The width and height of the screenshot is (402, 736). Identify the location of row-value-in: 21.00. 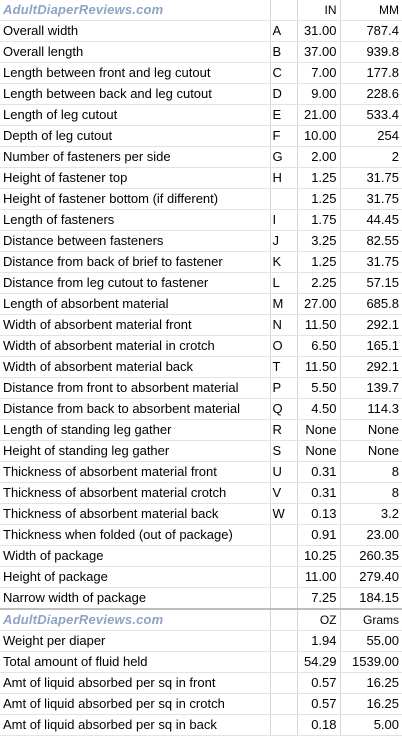
(318, 115).